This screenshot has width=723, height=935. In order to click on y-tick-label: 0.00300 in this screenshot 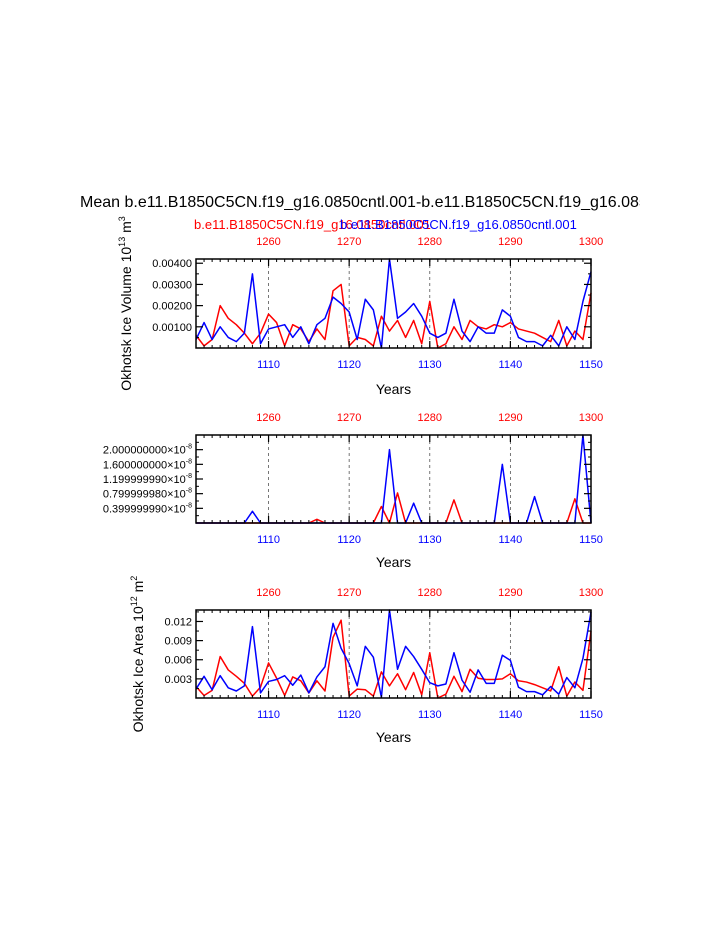, I will do `click(172, 285)`.